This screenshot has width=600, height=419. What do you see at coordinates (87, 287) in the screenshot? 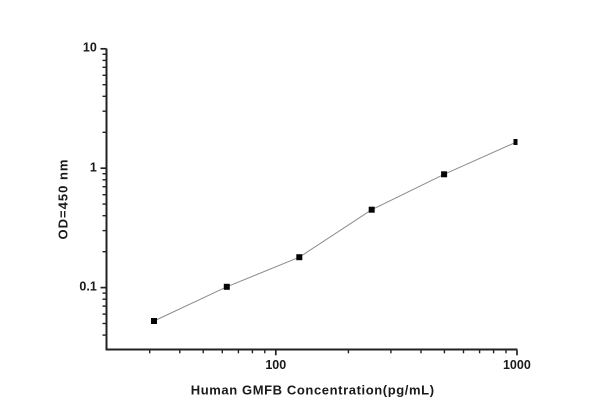
I see `svg-text: 0.1` at bounding box center [87, 287].